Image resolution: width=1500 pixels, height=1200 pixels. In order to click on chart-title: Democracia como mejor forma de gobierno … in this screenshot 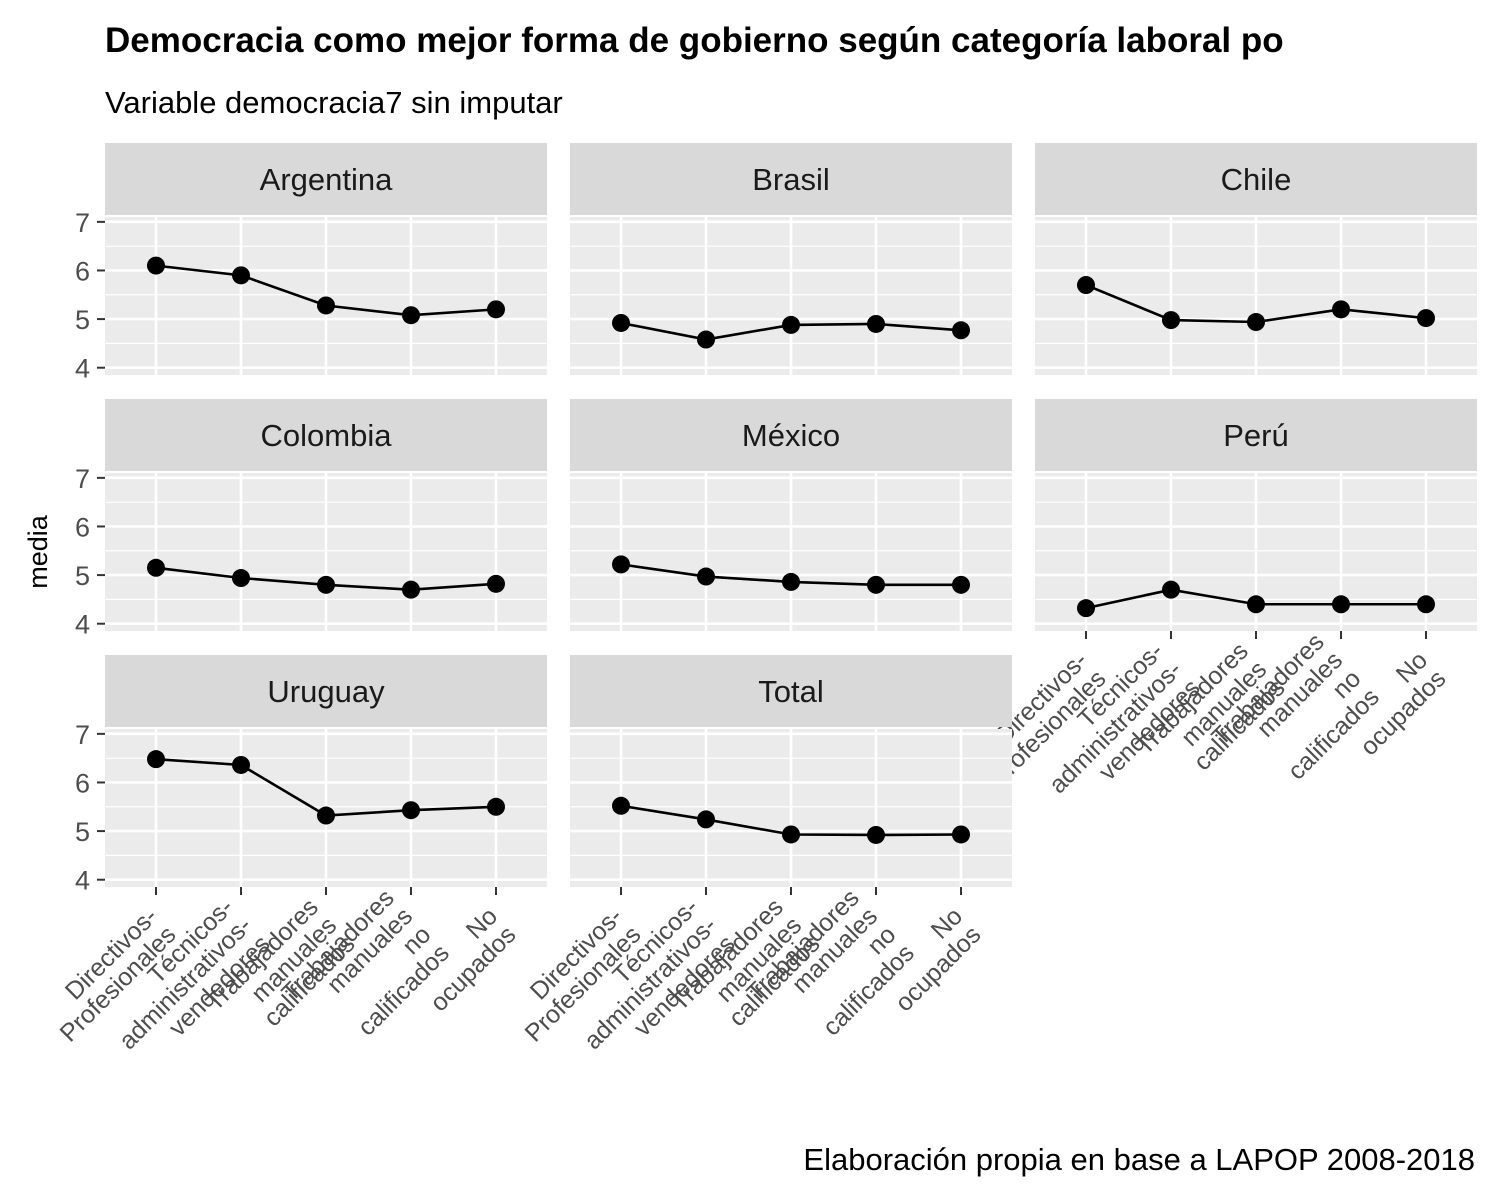, I will do `click(694, 40)`.